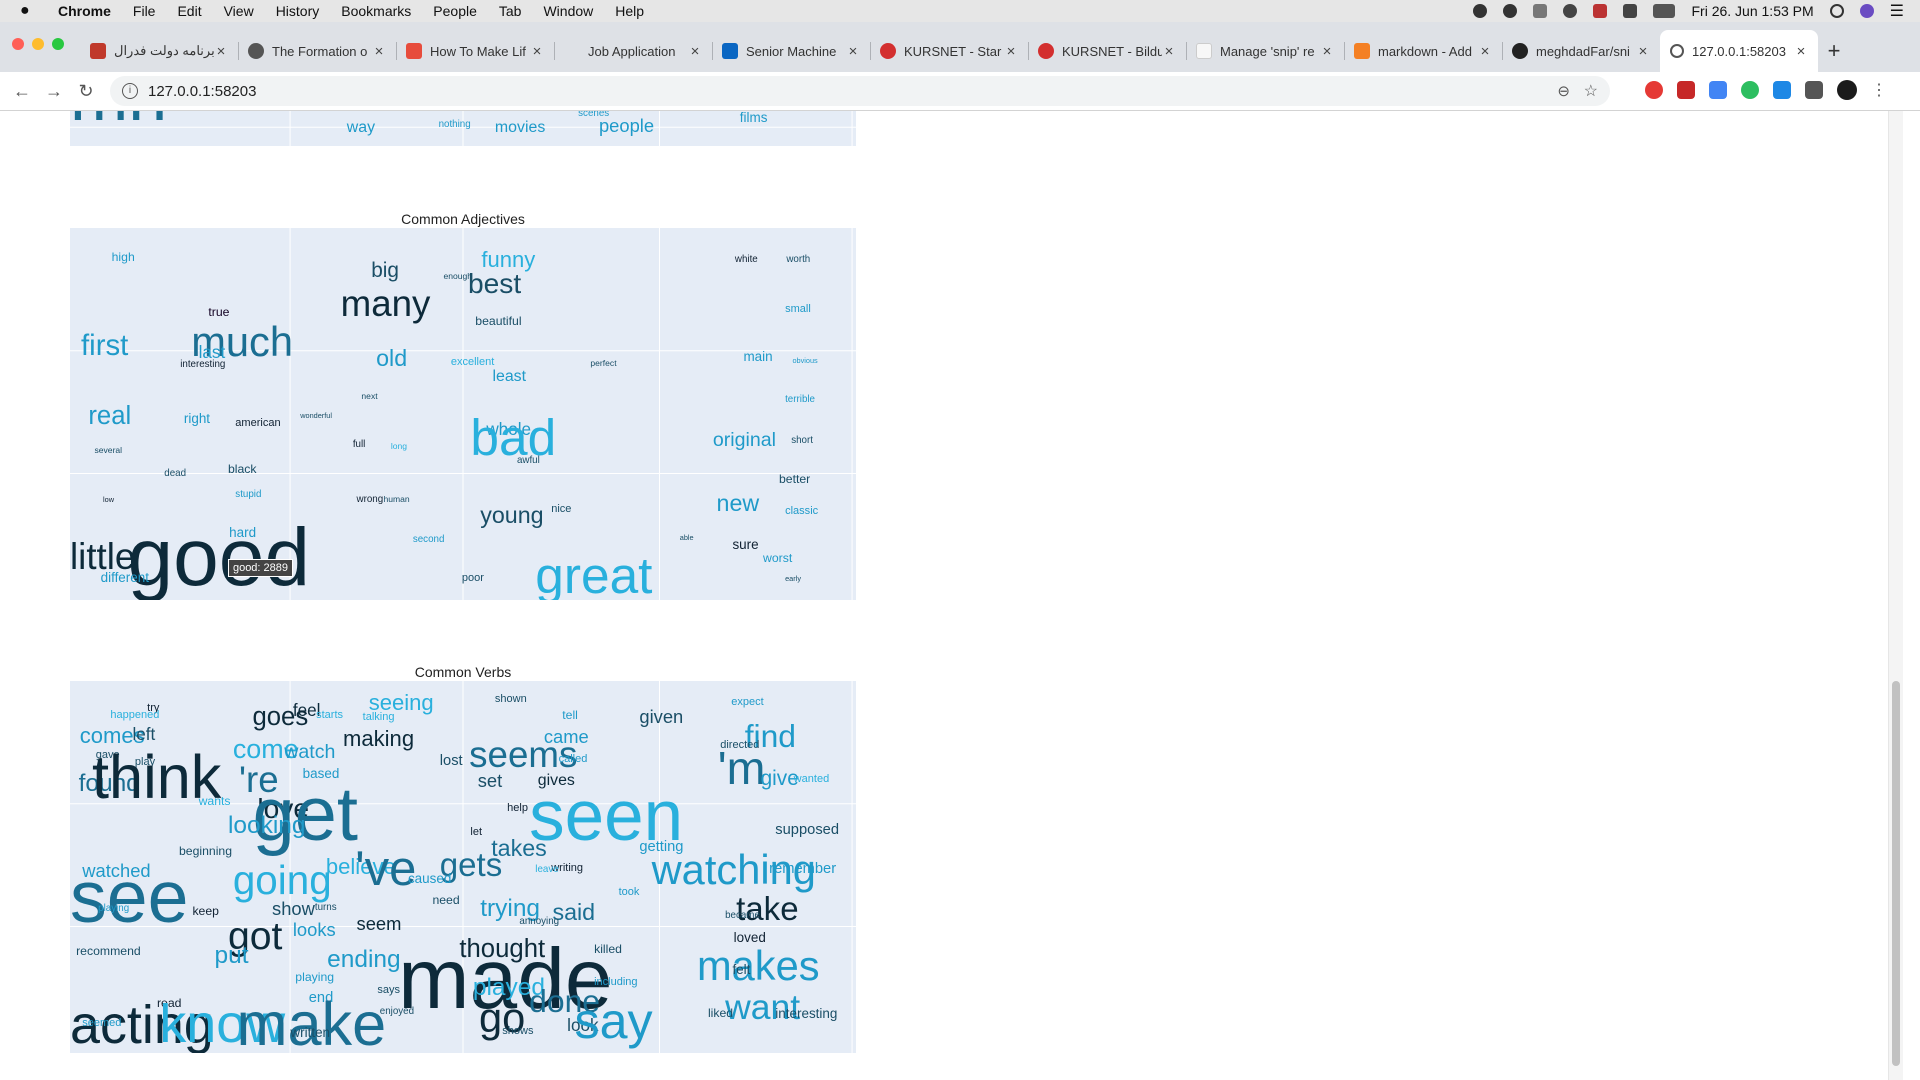 The image size is (1920, 1080). What do you see at coordinates (476, 831) in the screenshot?
I see `word-let: let` at bounding box center [476, 831].